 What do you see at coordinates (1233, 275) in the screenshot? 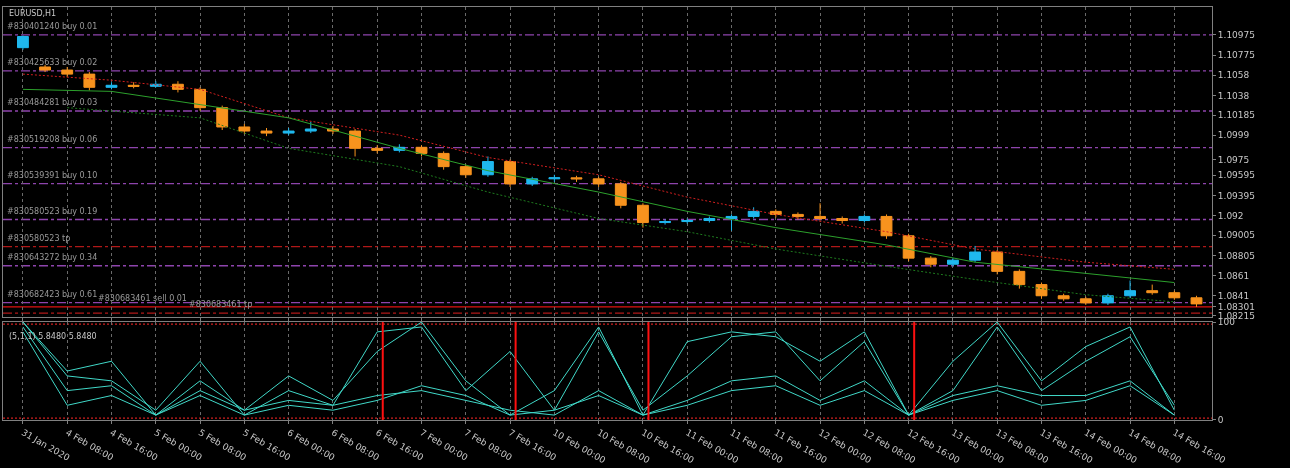
I see `y-tick-label: 1.0861` at bounding box center [1233, 275].